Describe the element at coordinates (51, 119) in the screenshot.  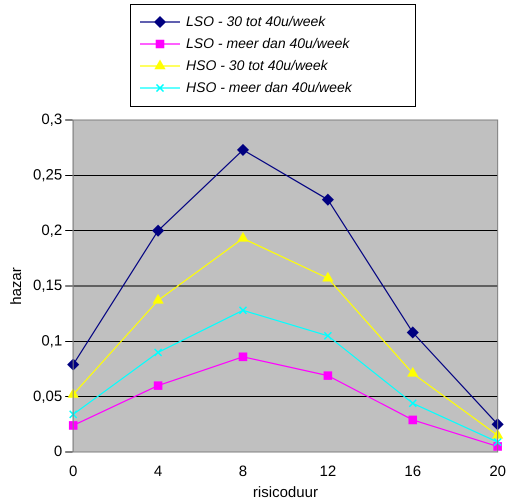
I see `y-tick-label: 0,3` at that location.